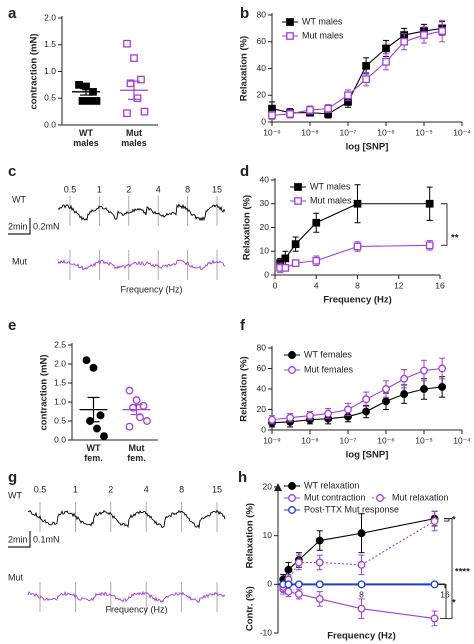  Describe the element at coordinates (12, 171) in the screenshot. I see `panel-letter: c` at that location.